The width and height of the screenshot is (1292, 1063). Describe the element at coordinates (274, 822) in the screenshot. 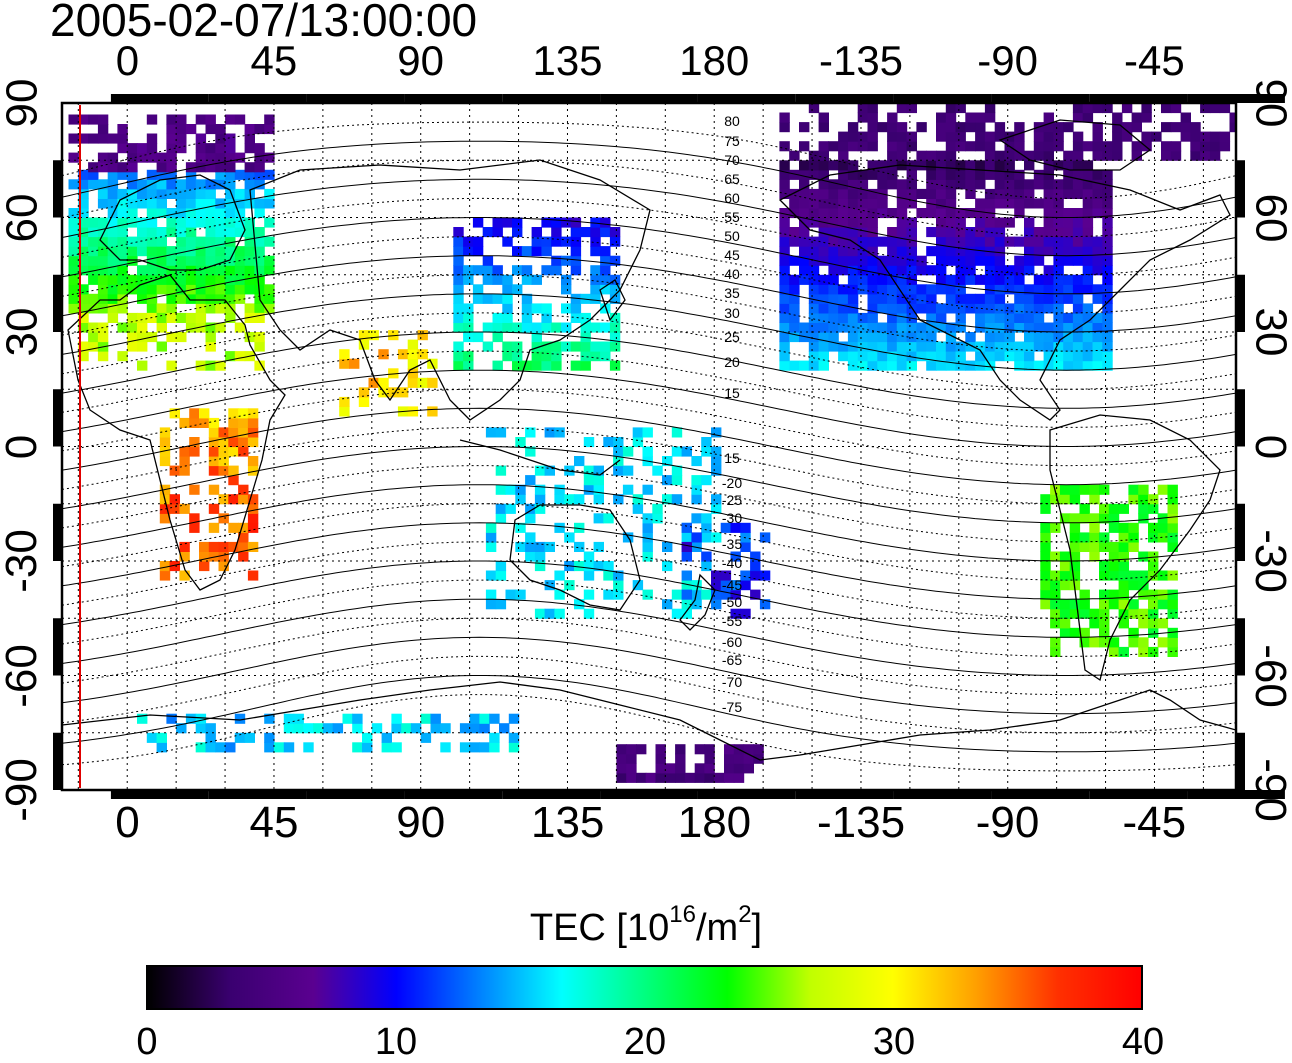

I see `bottom-lon-tick-45: 45` at that location.